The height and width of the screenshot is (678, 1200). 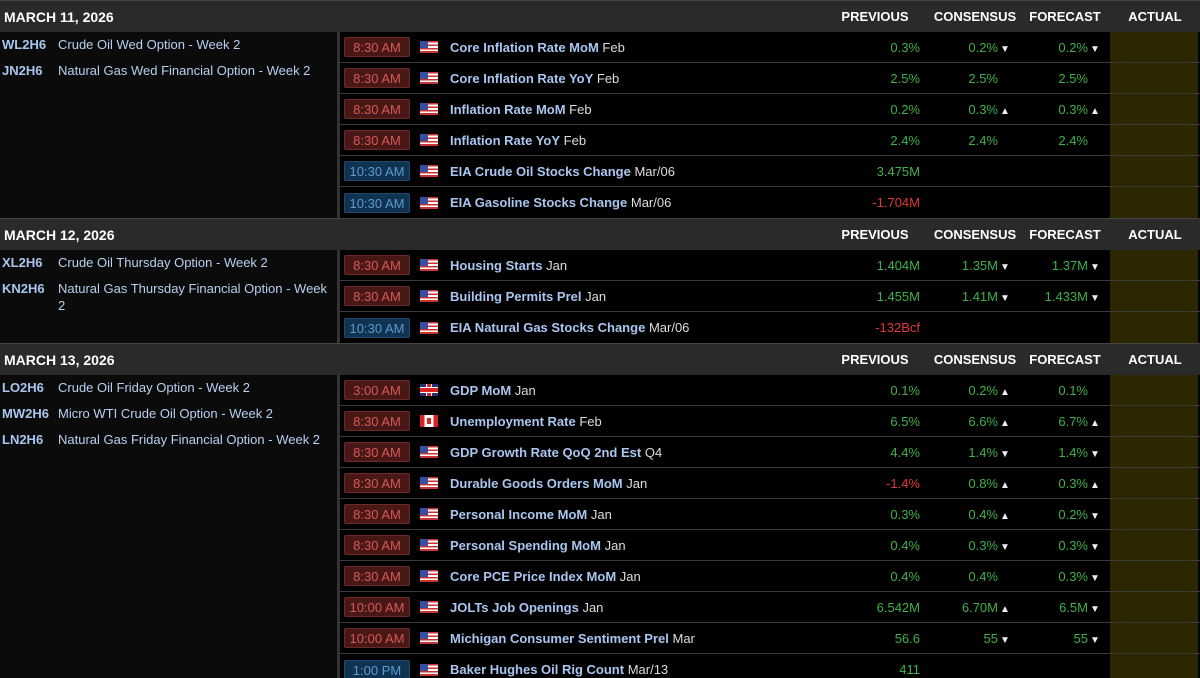 I want to click on consensus-text: 2.4%, so click(x=983, y=140).